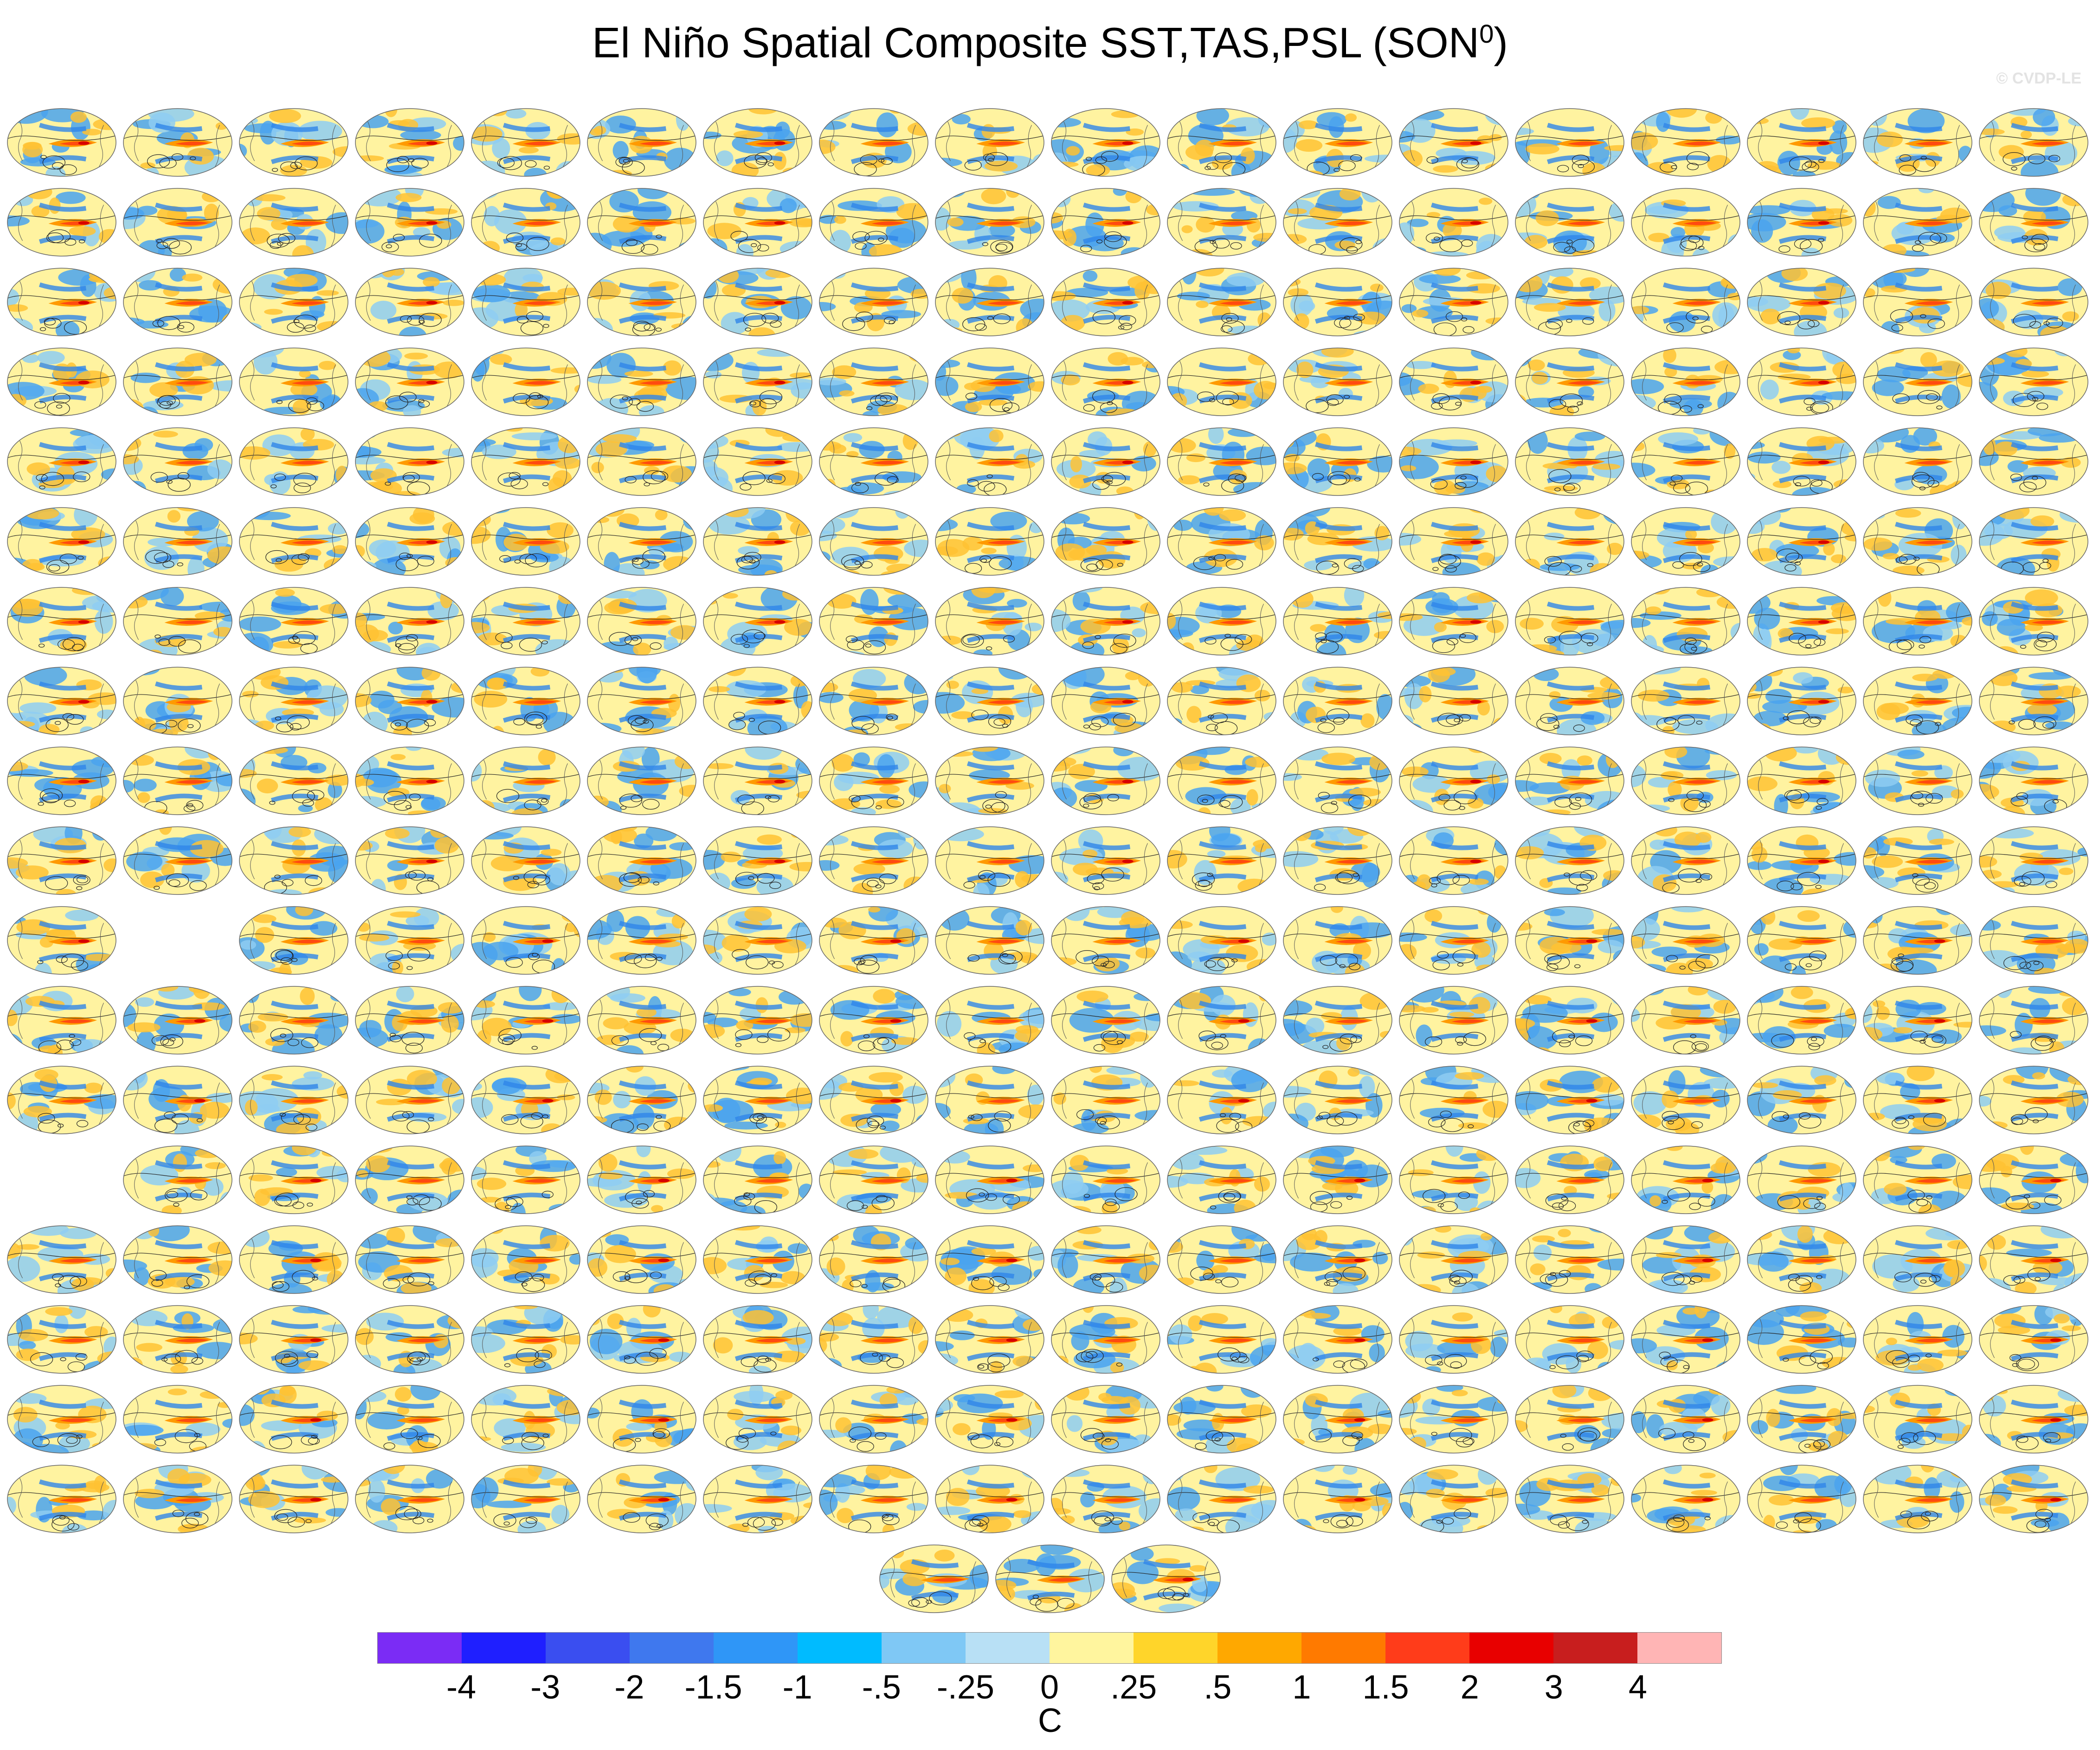 The image size is (2100, 1750). What do you see at coordinates (882, 1687) in the screenshot?
I see `colorbar-tick-label: -.5` at bounding box center [882, 1687].